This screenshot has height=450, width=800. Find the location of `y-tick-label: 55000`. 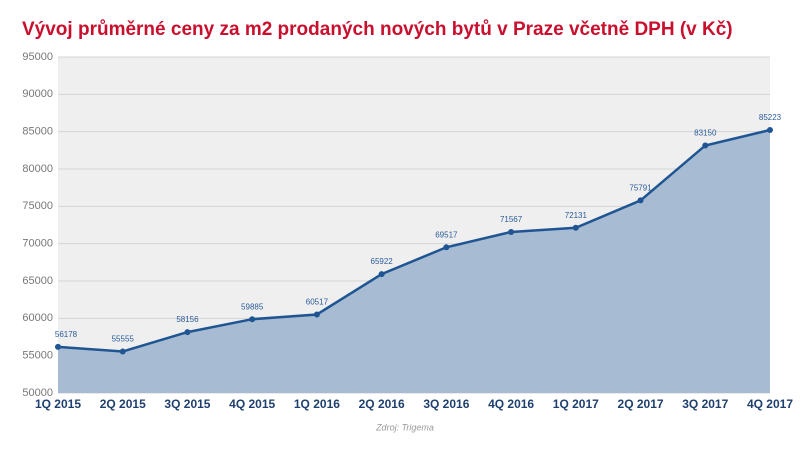

y-tick-label: 55000 is located at coordinates (37, 356).